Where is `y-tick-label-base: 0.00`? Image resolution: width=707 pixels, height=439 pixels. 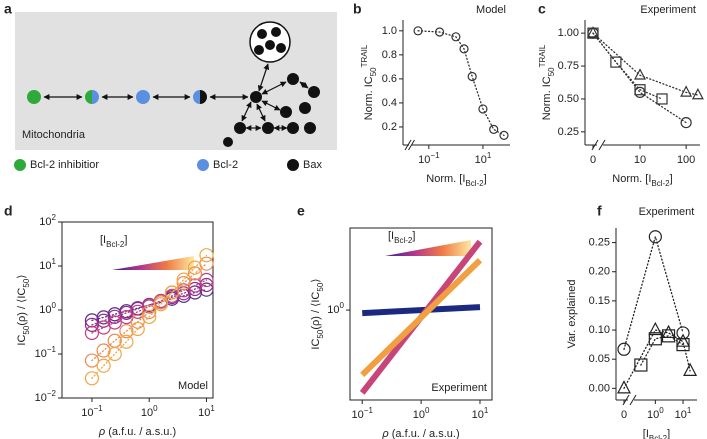 y-tick-label-base: 0.00 is located at coordinates (599, 388).